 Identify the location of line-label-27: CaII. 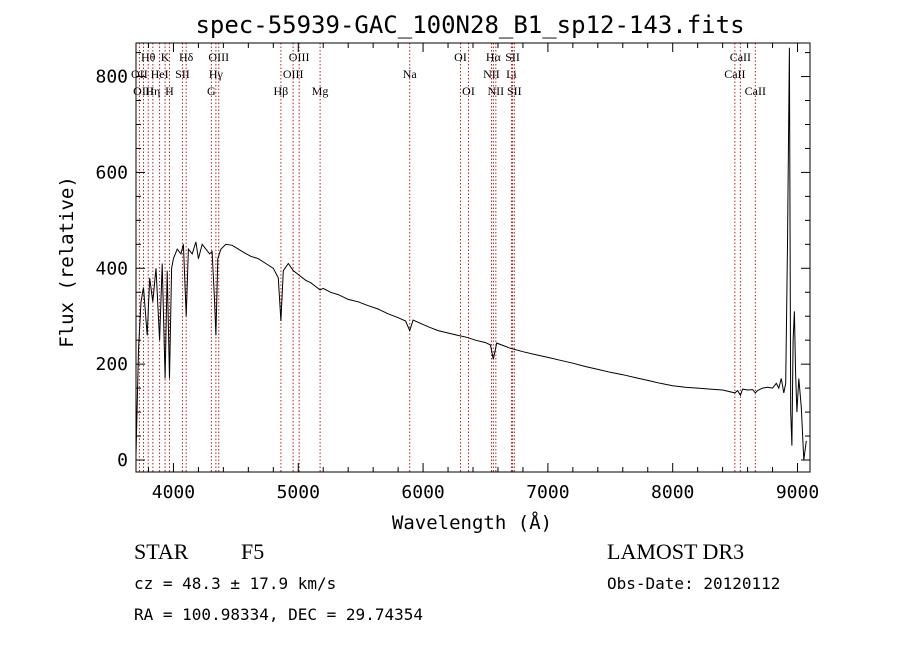
(755, 91).